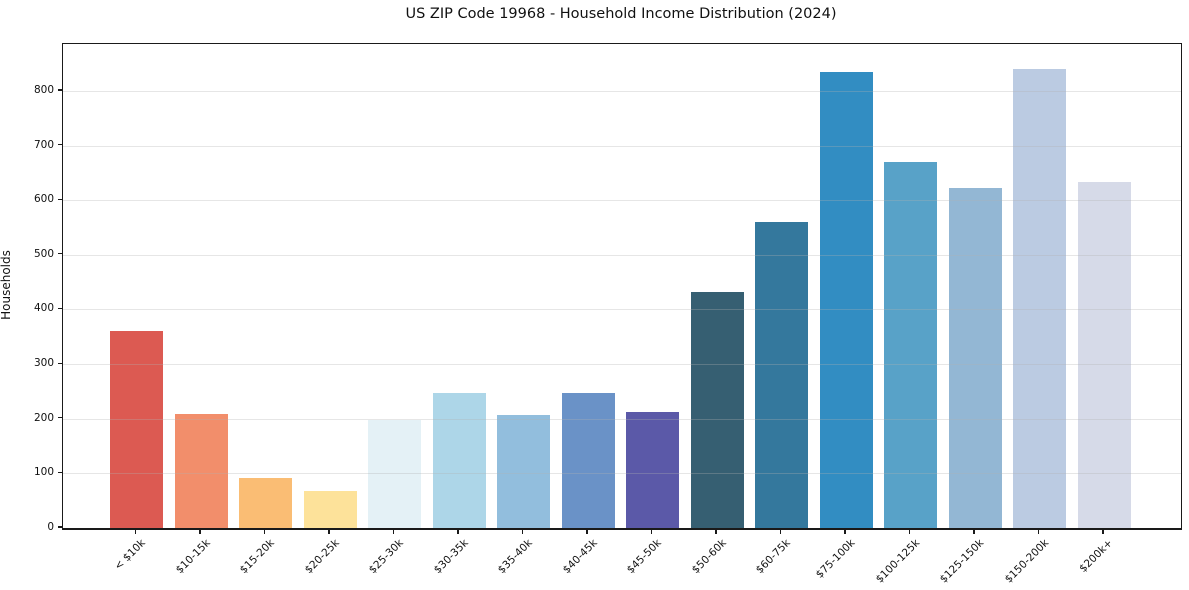 This screenshot has width=1189, height=590. Describe the element at coordinates (43, 199) in the screenshot. I see `y-tick-label: 600` at that location.